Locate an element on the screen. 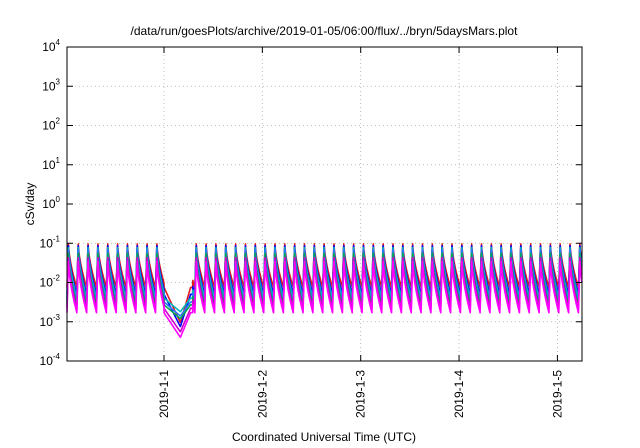  y-axis-label: cSv/day is located at coordinates (30, 204).